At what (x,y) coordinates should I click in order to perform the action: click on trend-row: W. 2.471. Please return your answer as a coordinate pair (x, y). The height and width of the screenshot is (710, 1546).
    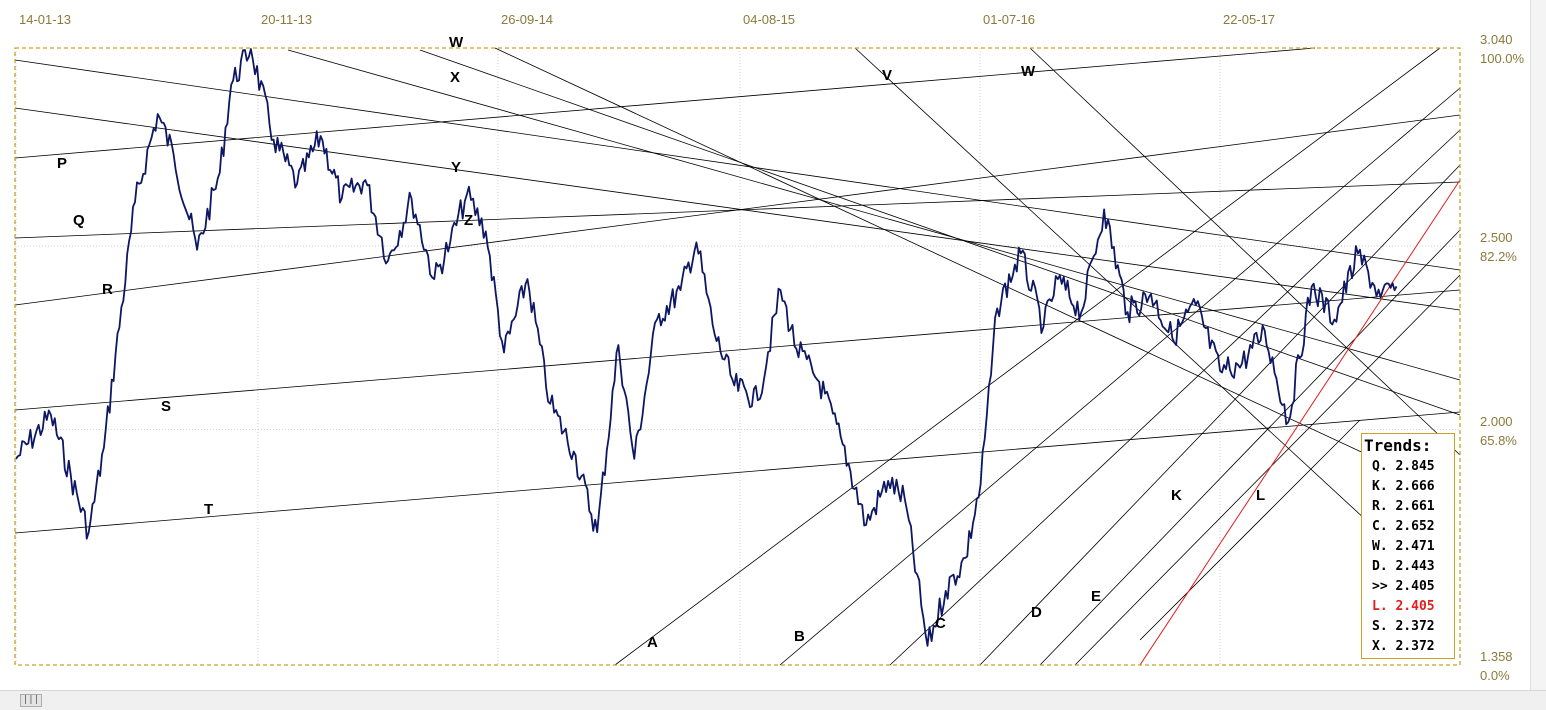
    Looking at the image, I should click on (1408, 547).